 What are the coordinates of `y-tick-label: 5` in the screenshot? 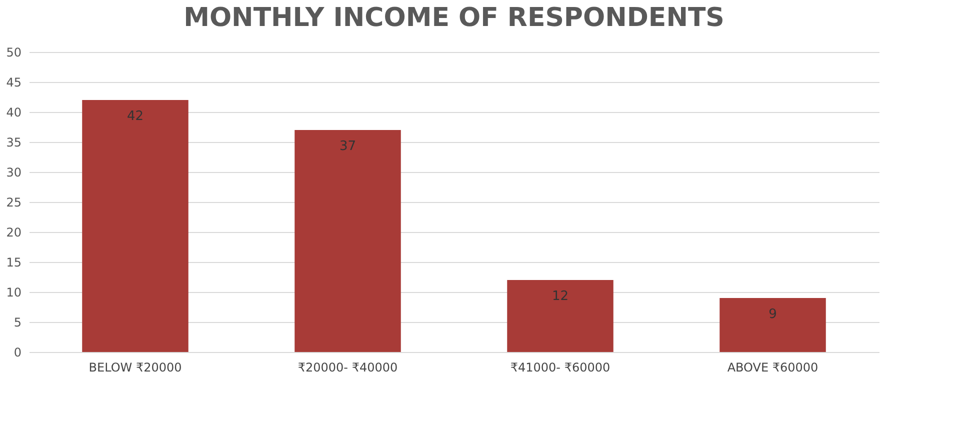 It's located at (18, 323).